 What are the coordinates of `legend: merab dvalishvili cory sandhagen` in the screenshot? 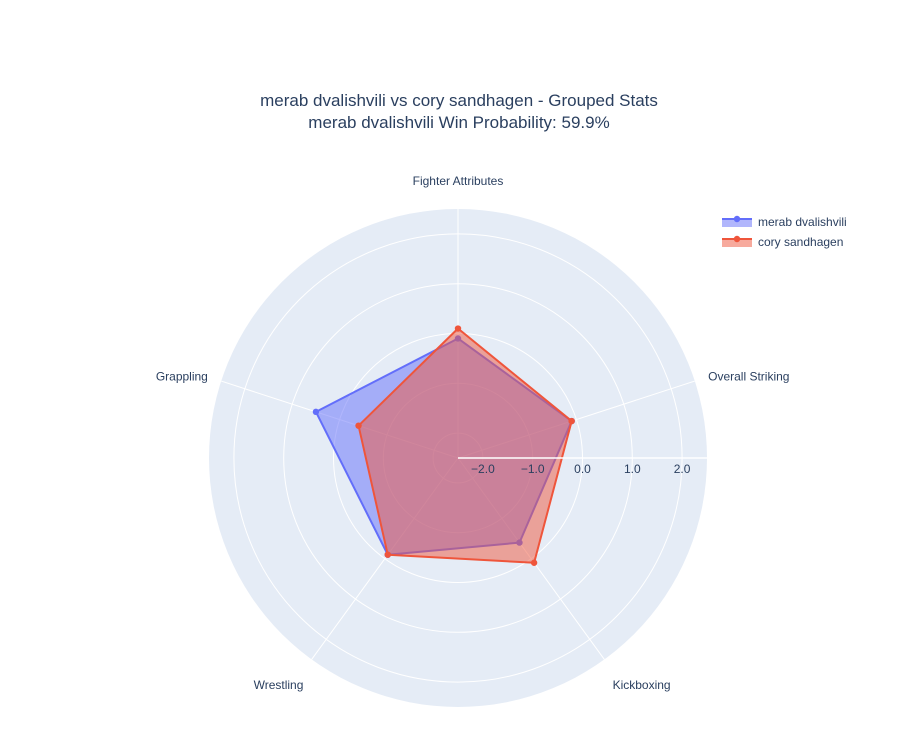 It's located at (784, 232).